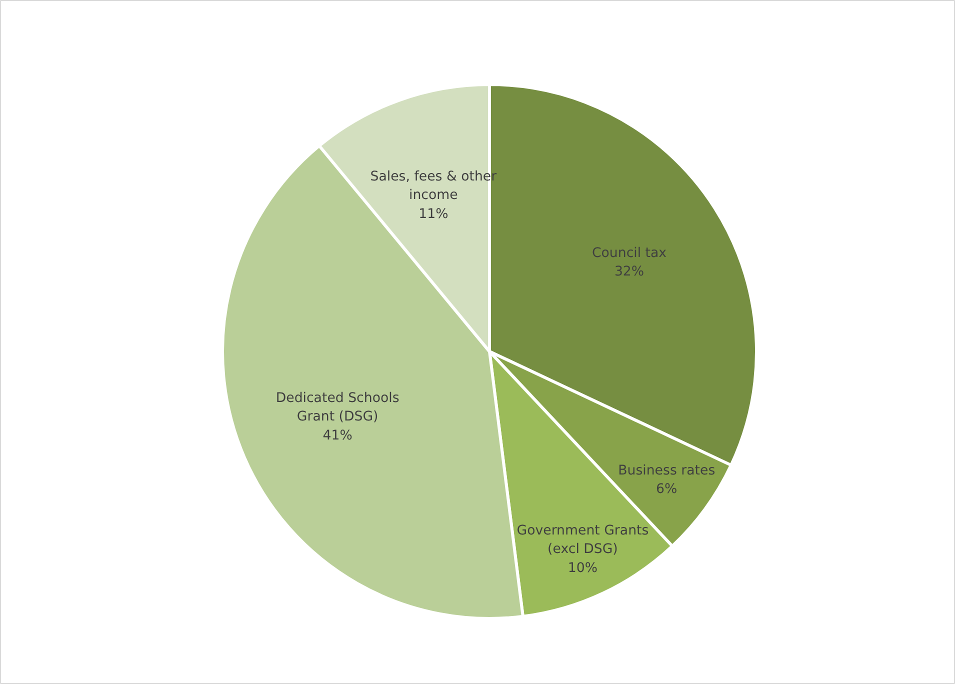 The width and height of the screenshot is (955, 684). Describe the element at coordinates (338, 407) in the screenshot. I see `slice-label: Dedicated Schools Grant (DSG)` at that location.